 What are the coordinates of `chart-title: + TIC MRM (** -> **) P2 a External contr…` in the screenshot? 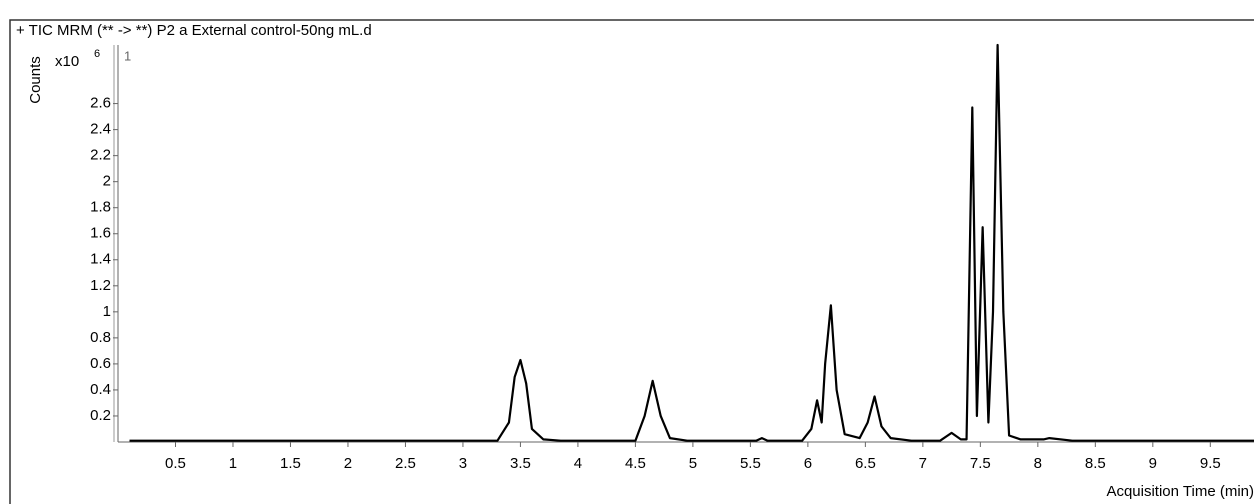 It's located at (194, 30).